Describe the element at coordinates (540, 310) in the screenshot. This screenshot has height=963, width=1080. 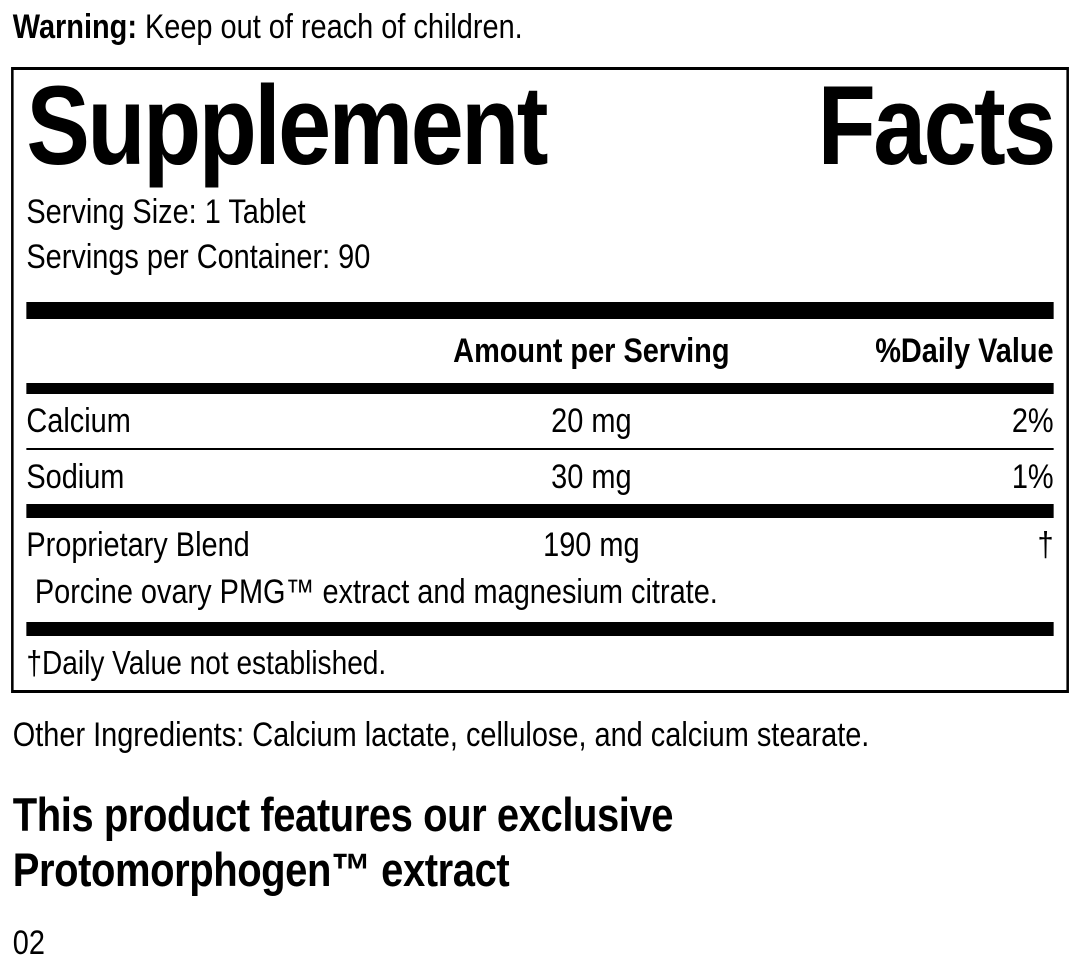
I see `divider-bar-top` at that location.